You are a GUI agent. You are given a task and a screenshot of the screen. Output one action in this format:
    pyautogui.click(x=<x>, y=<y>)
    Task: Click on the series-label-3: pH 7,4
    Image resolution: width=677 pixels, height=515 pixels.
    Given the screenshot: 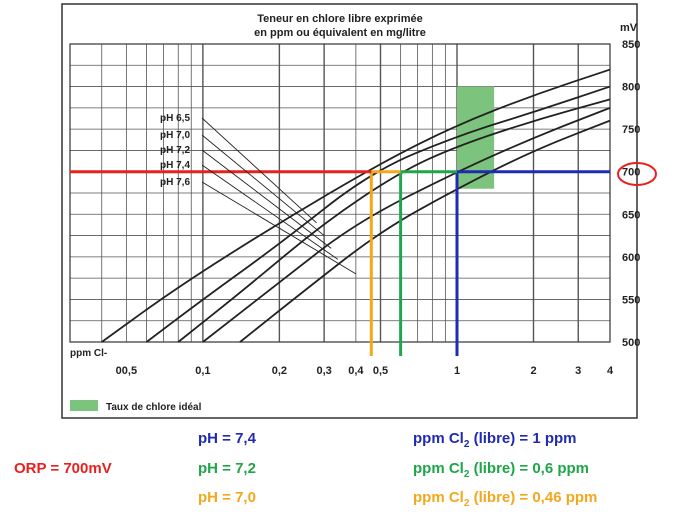 What is the action you would take?
    pyautogui.click(x=175, y=165)
    